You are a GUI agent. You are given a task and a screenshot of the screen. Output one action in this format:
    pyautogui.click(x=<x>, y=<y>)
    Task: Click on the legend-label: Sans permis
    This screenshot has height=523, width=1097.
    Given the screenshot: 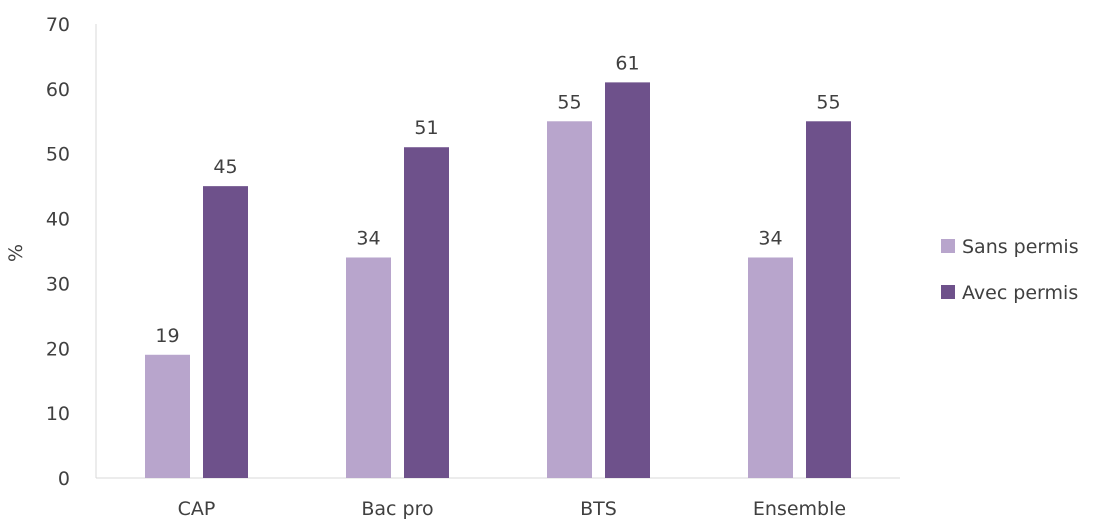 What is the action you would take?
    pyautogui.click(x=1020, y=247)
    